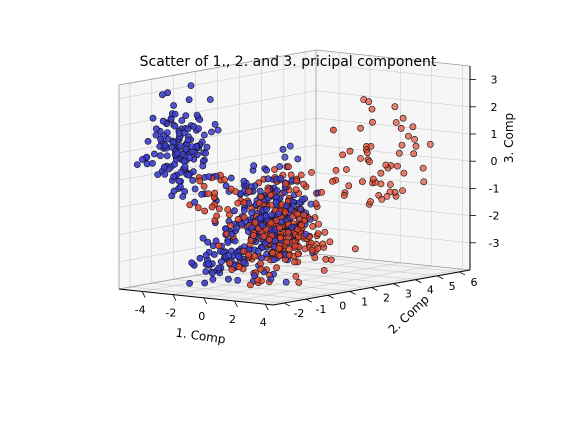 Image resolution: width=576 pixels, height=432 pixels. Describe the element at coordinates (298, 313) in the screenshot. I see `y-tick-label: -2` at that location.